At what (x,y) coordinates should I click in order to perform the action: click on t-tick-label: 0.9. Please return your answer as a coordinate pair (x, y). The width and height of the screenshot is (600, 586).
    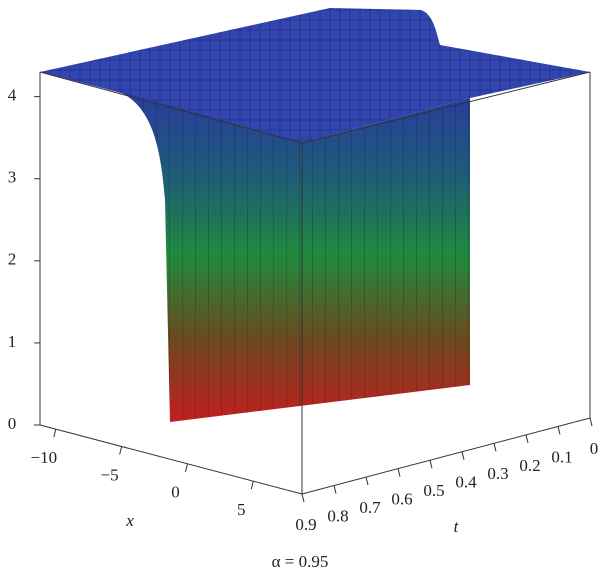
    Looking at the image, I should click on (305, 524).